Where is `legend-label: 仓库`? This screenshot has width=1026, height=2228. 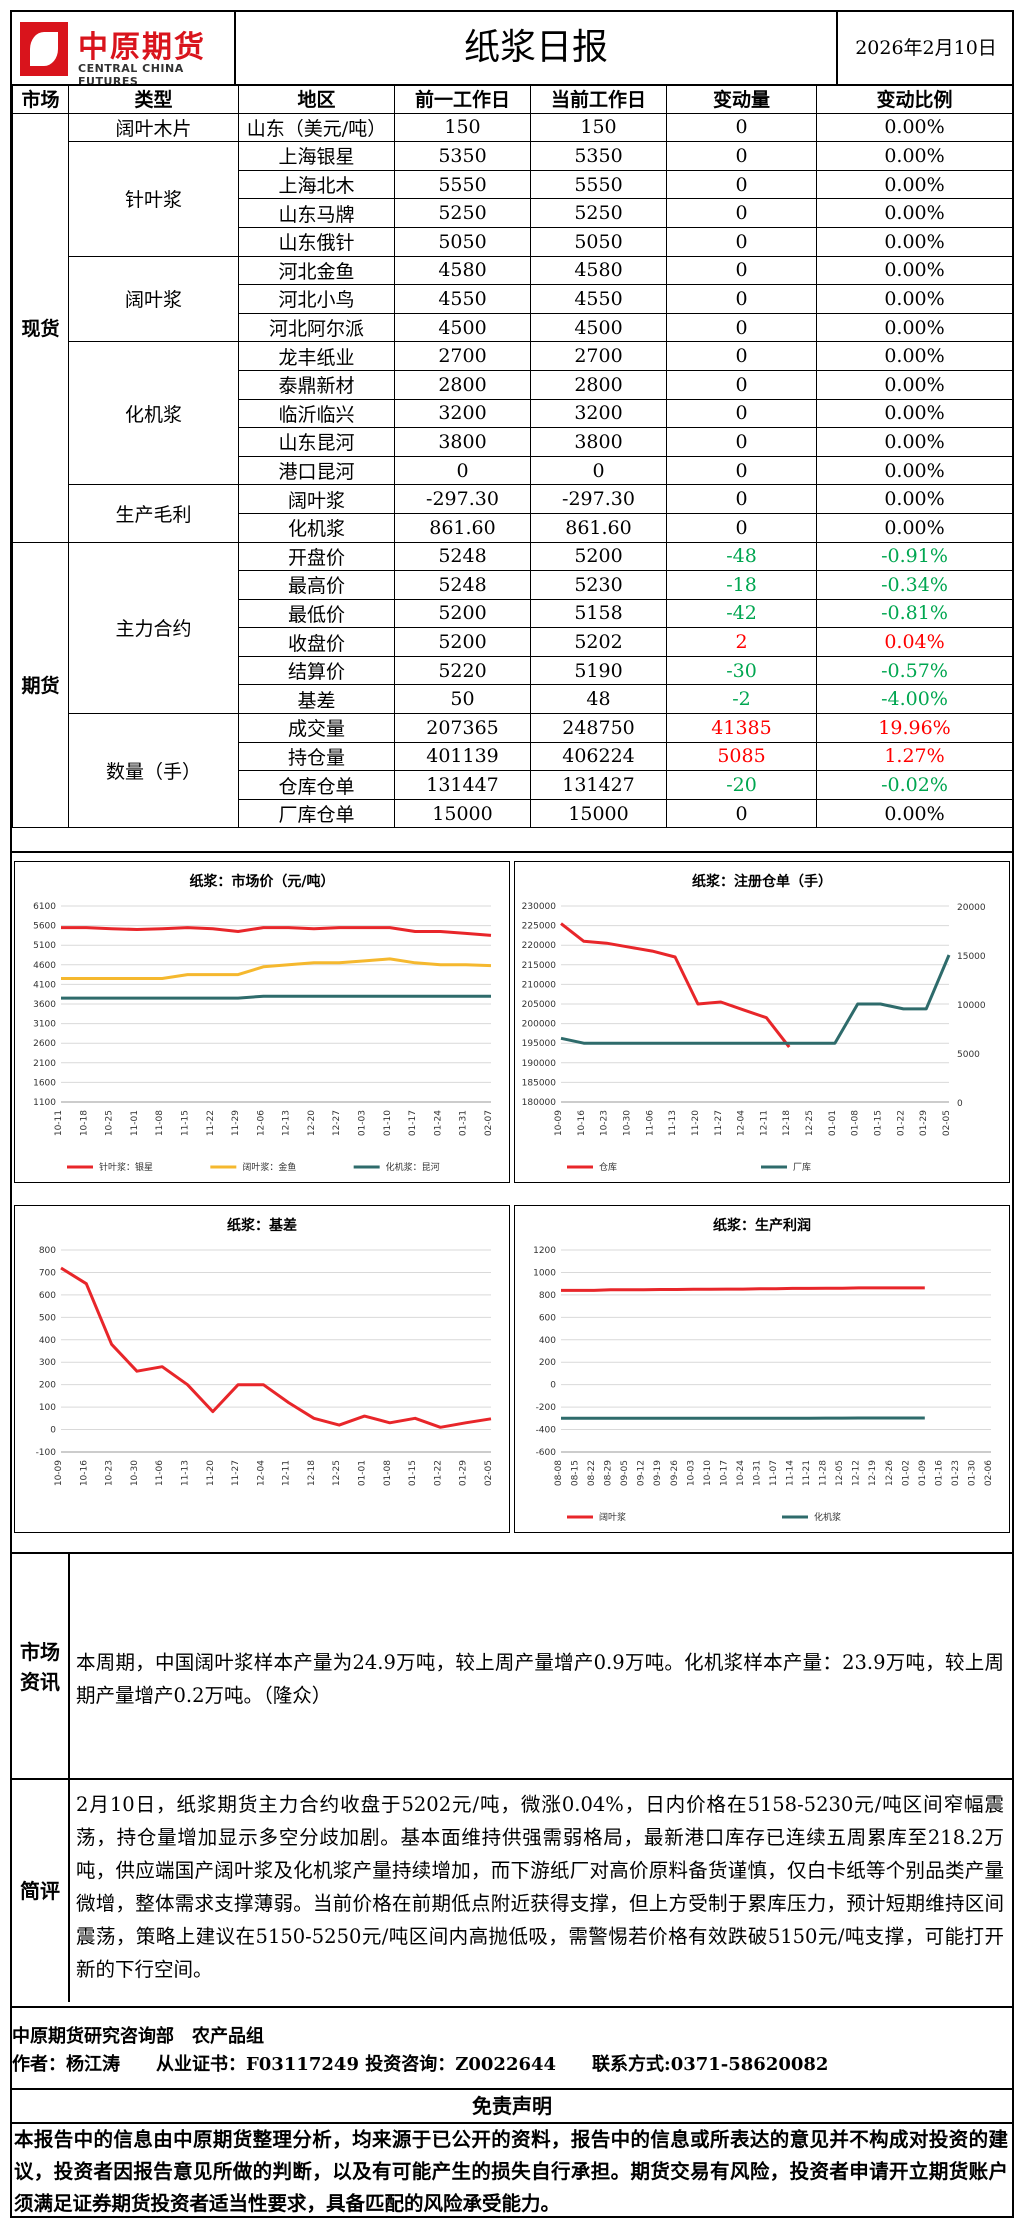 legend-label: 仓库 is located at coordinates (608, 1167).